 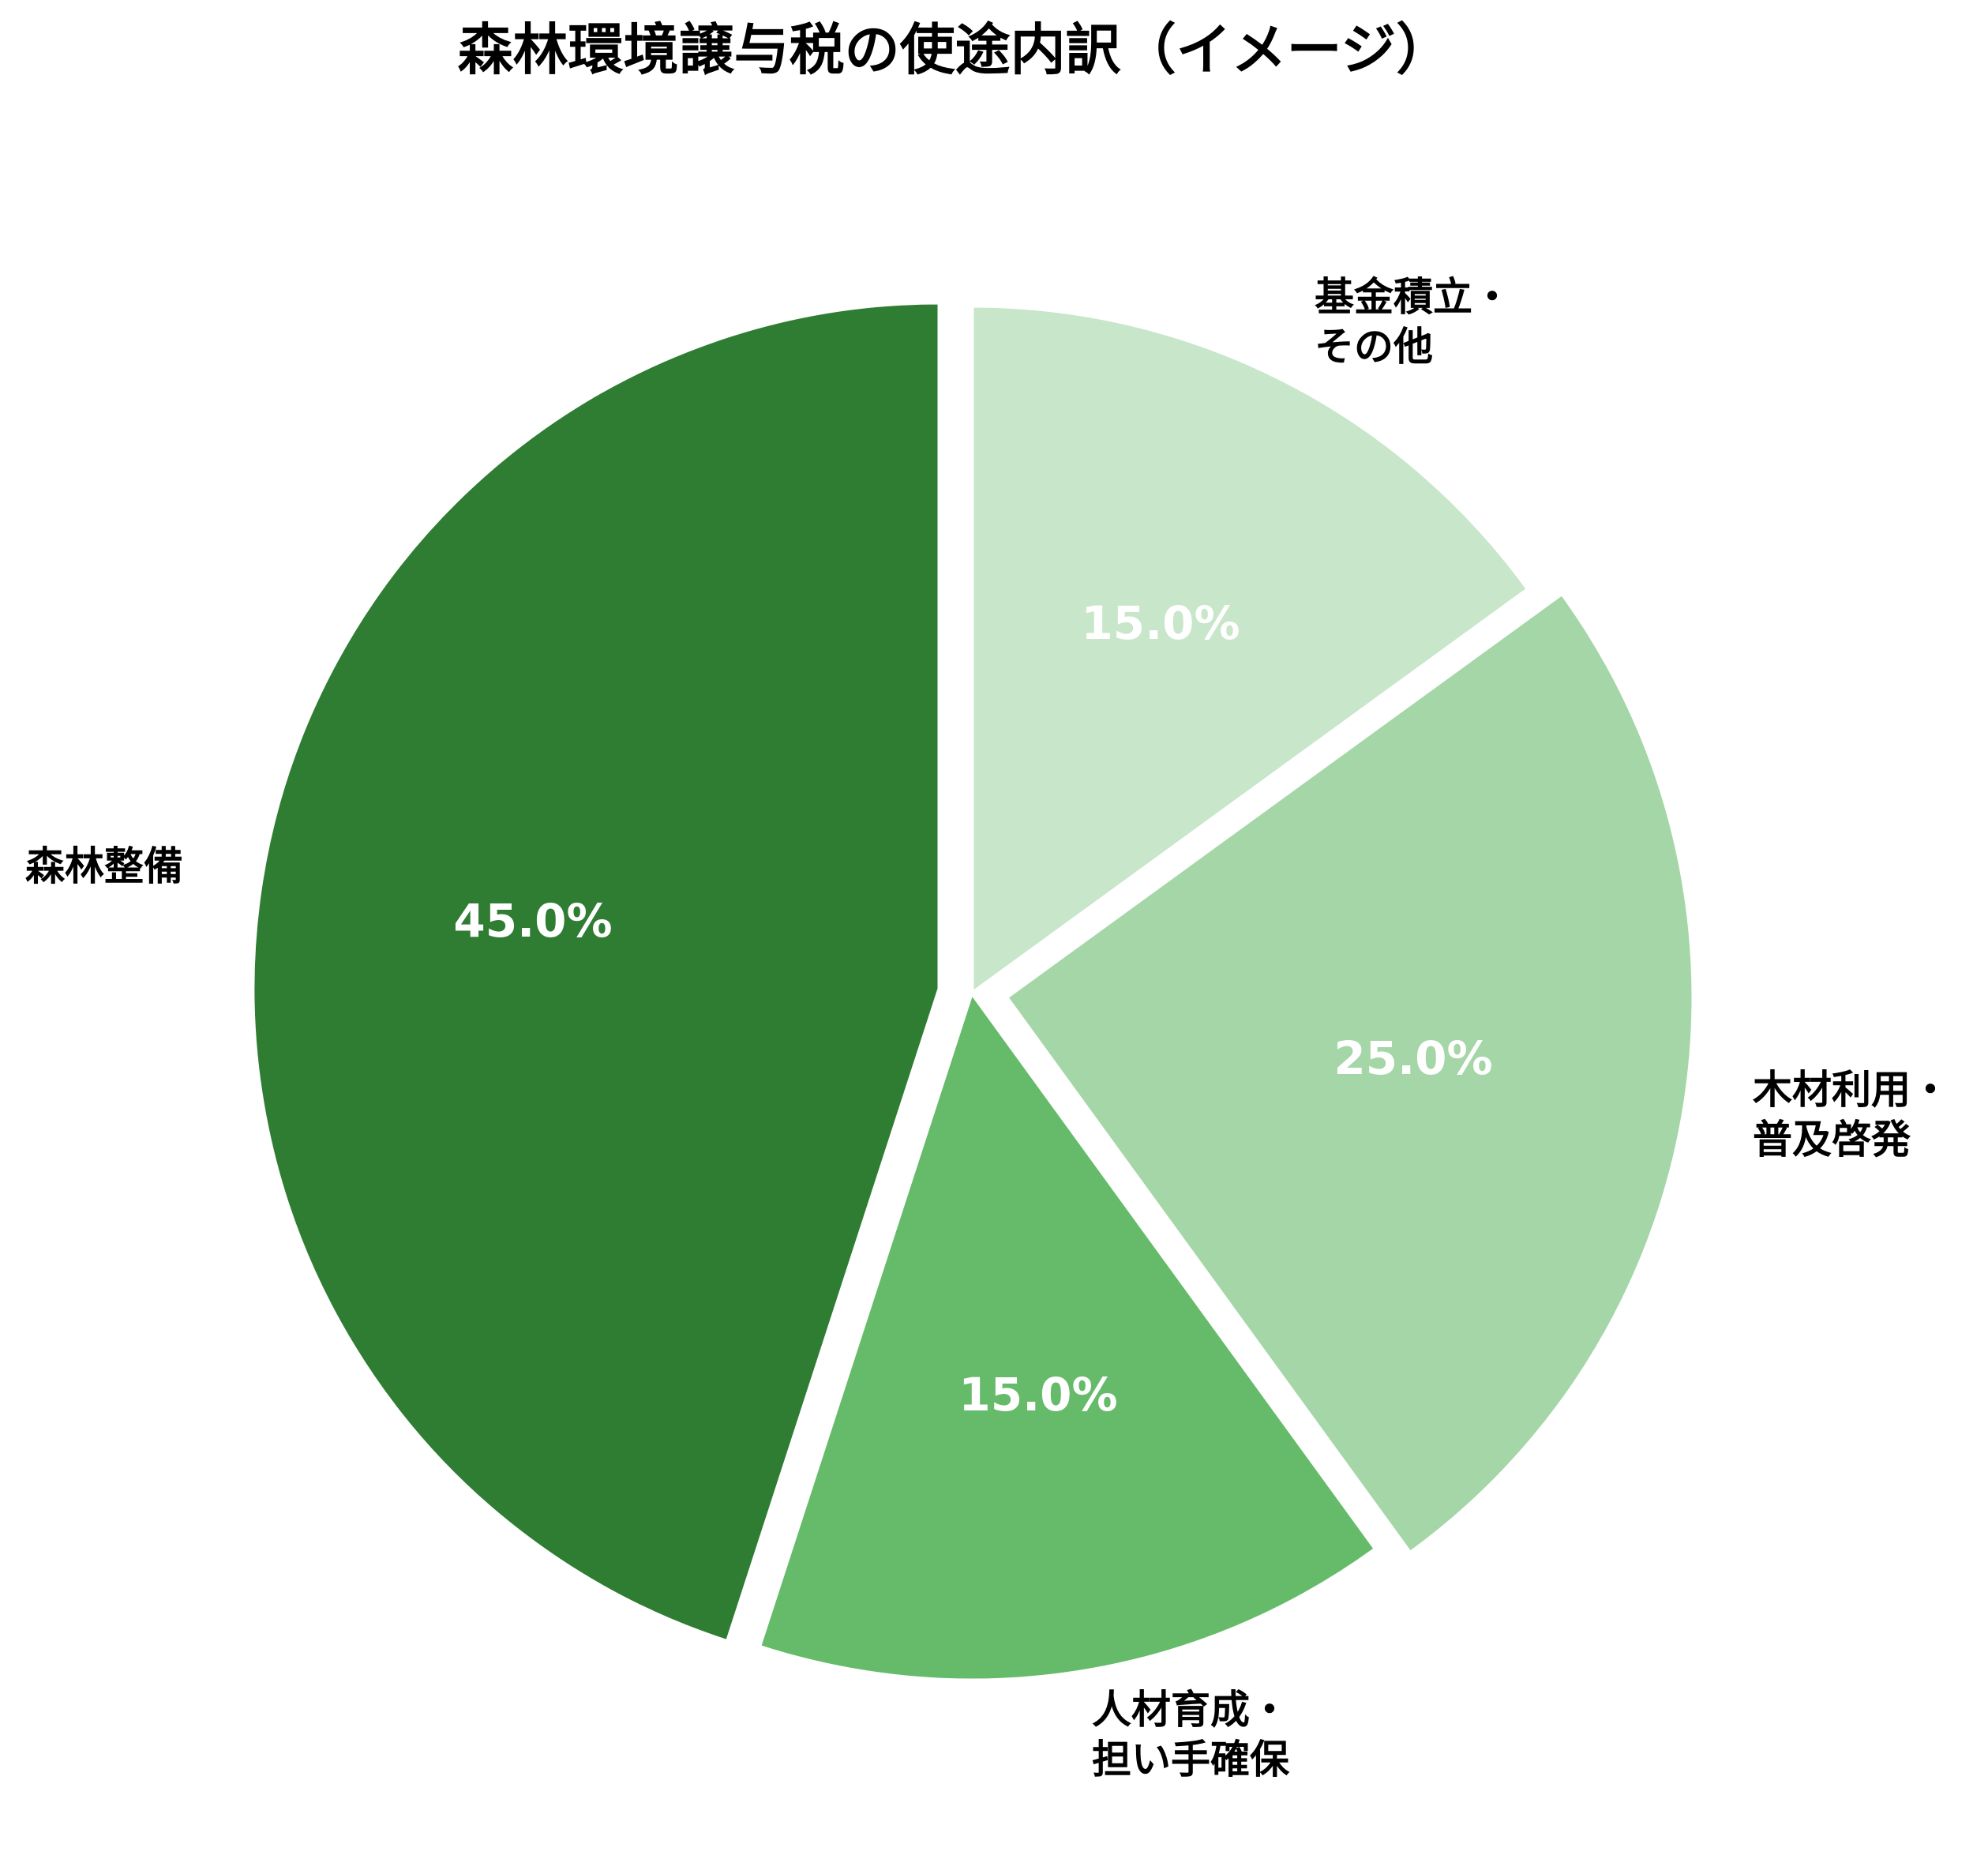 I want to click on pie-slice-human-resources, so click(x=1067, y=1336).